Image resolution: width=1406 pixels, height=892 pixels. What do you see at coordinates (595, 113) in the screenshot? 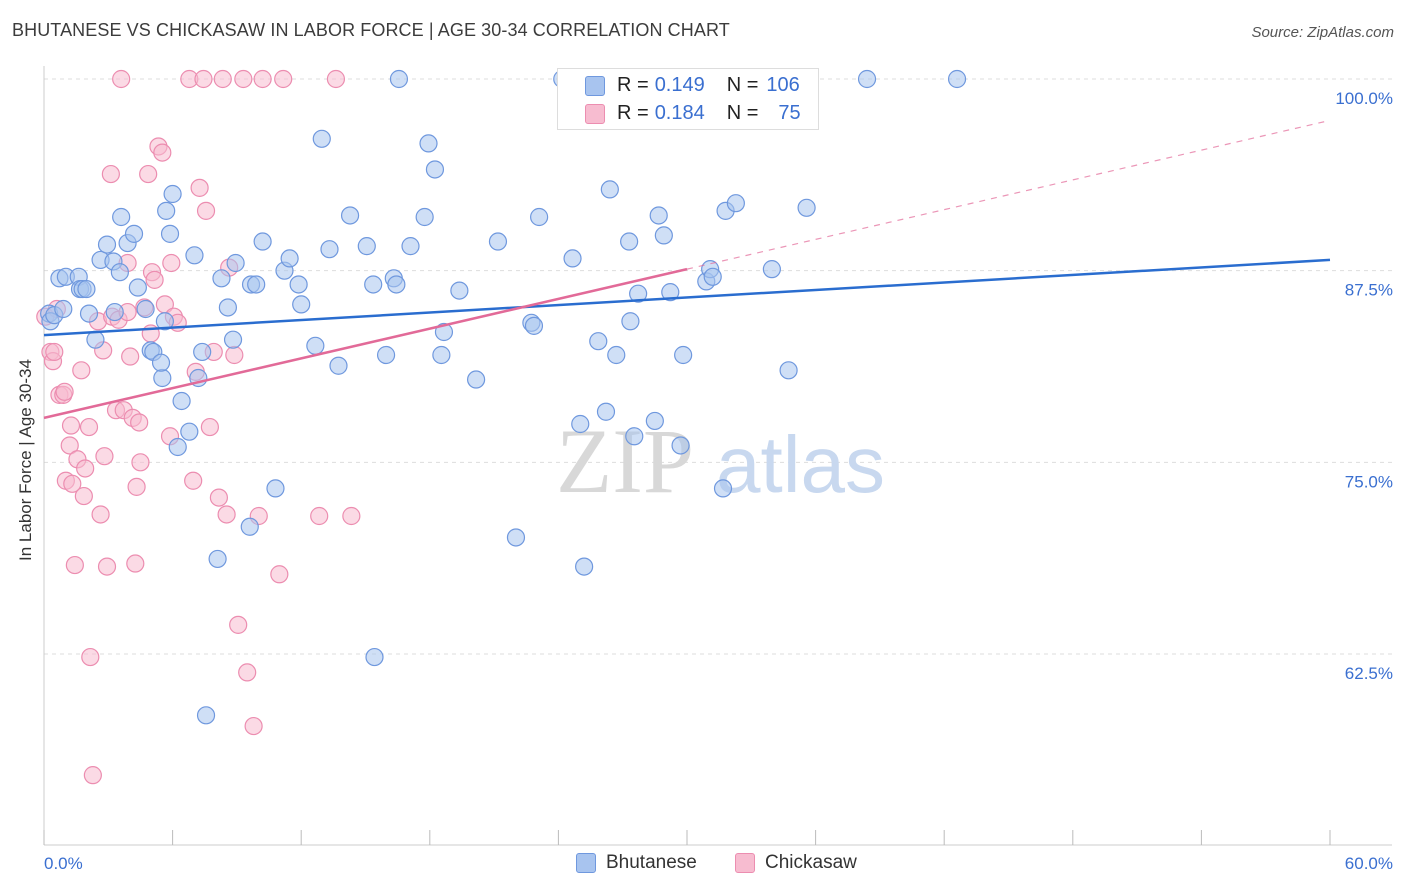
I see `legend-swatch-chickasaw` at bounding box center [595, 113].